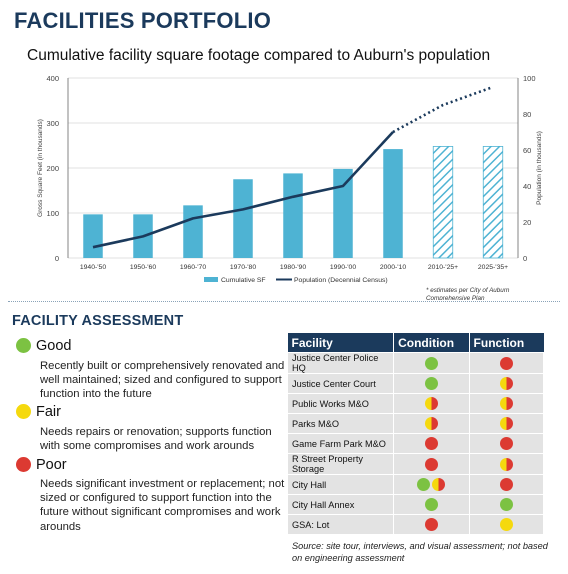 This screenshot has height=574, width=568. I want to click on fair-status-icon, so click(506, 524).